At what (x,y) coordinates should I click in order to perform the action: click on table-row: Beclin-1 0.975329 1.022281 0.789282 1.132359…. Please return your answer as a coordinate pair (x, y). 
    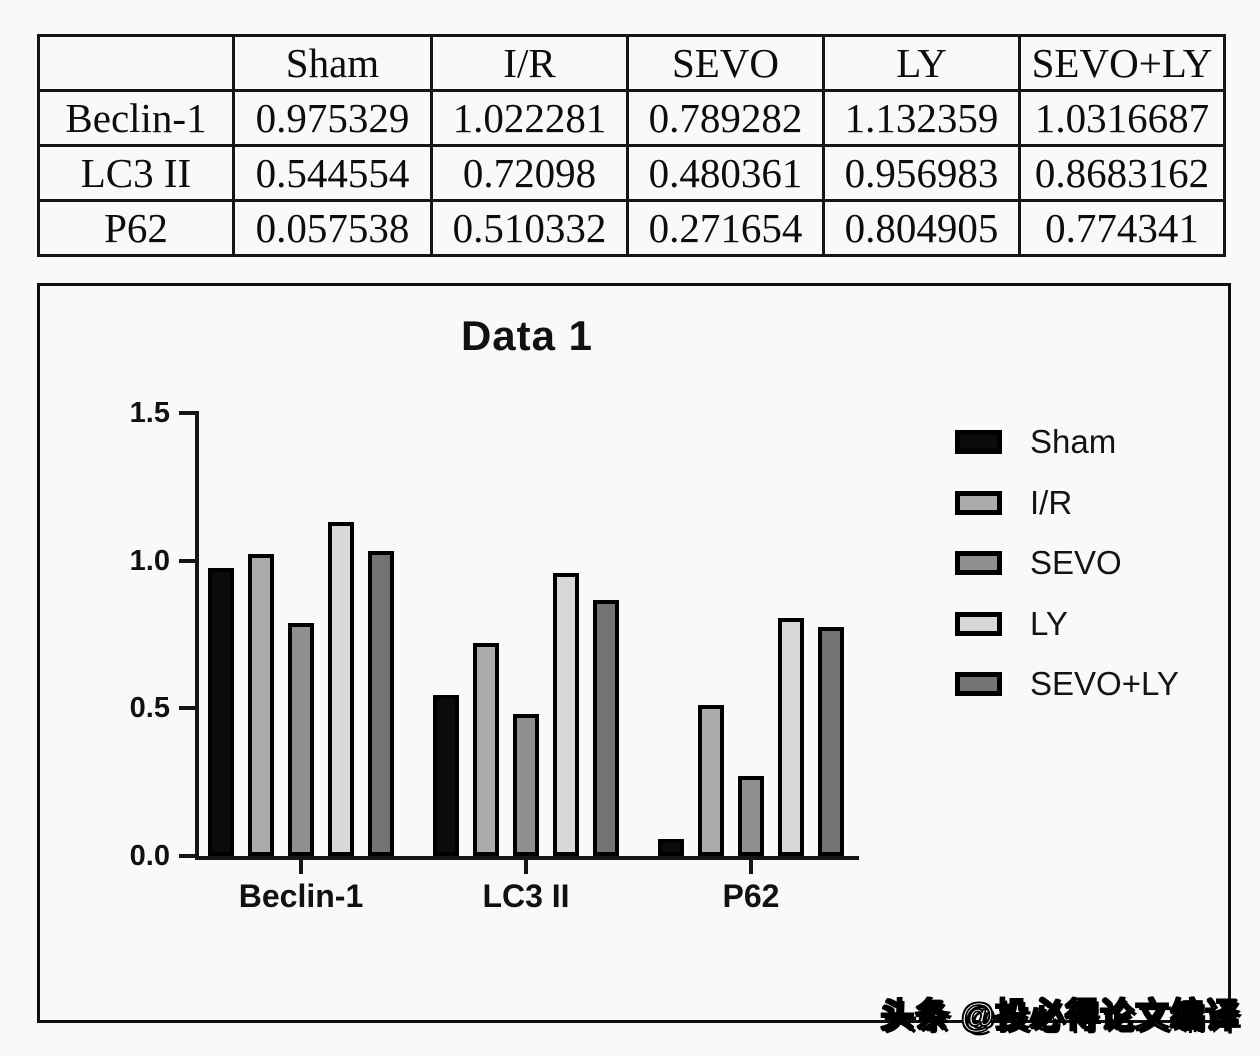
    Looking at the image, I should click on (631, 118).